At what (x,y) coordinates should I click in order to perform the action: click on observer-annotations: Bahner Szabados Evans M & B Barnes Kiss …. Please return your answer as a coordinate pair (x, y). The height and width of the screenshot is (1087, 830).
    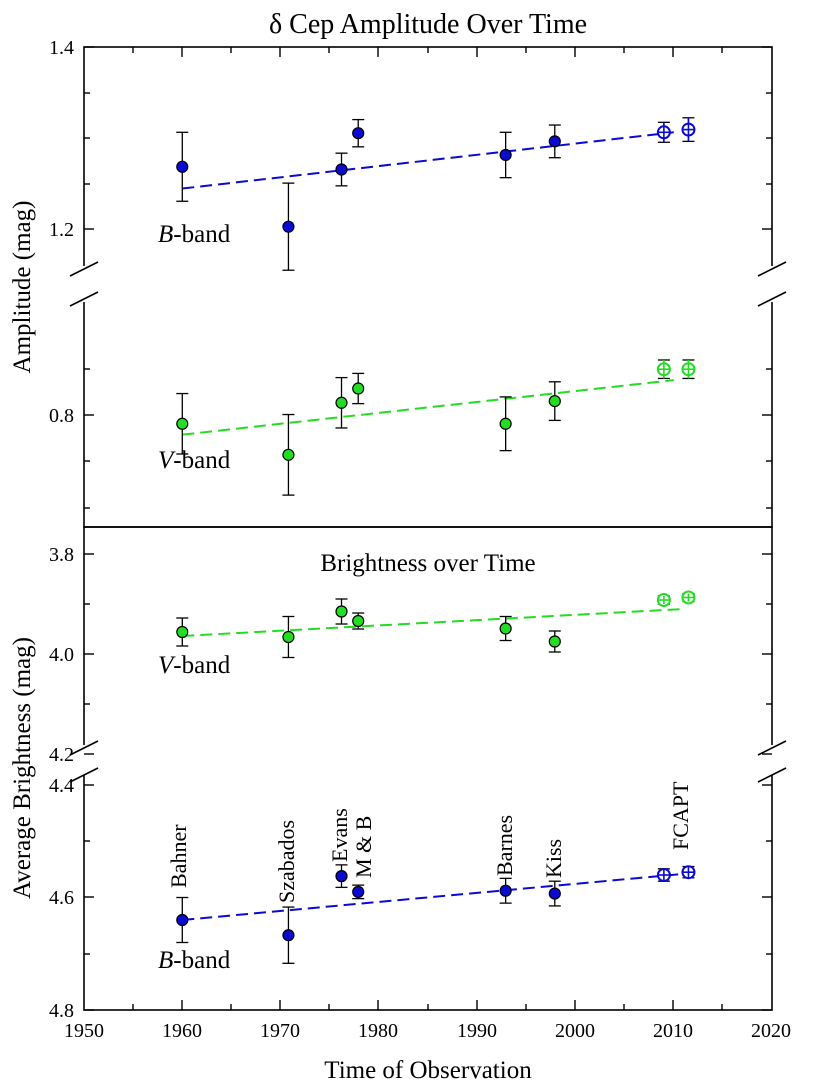
    Looking at the image, I should click on (429, 842).